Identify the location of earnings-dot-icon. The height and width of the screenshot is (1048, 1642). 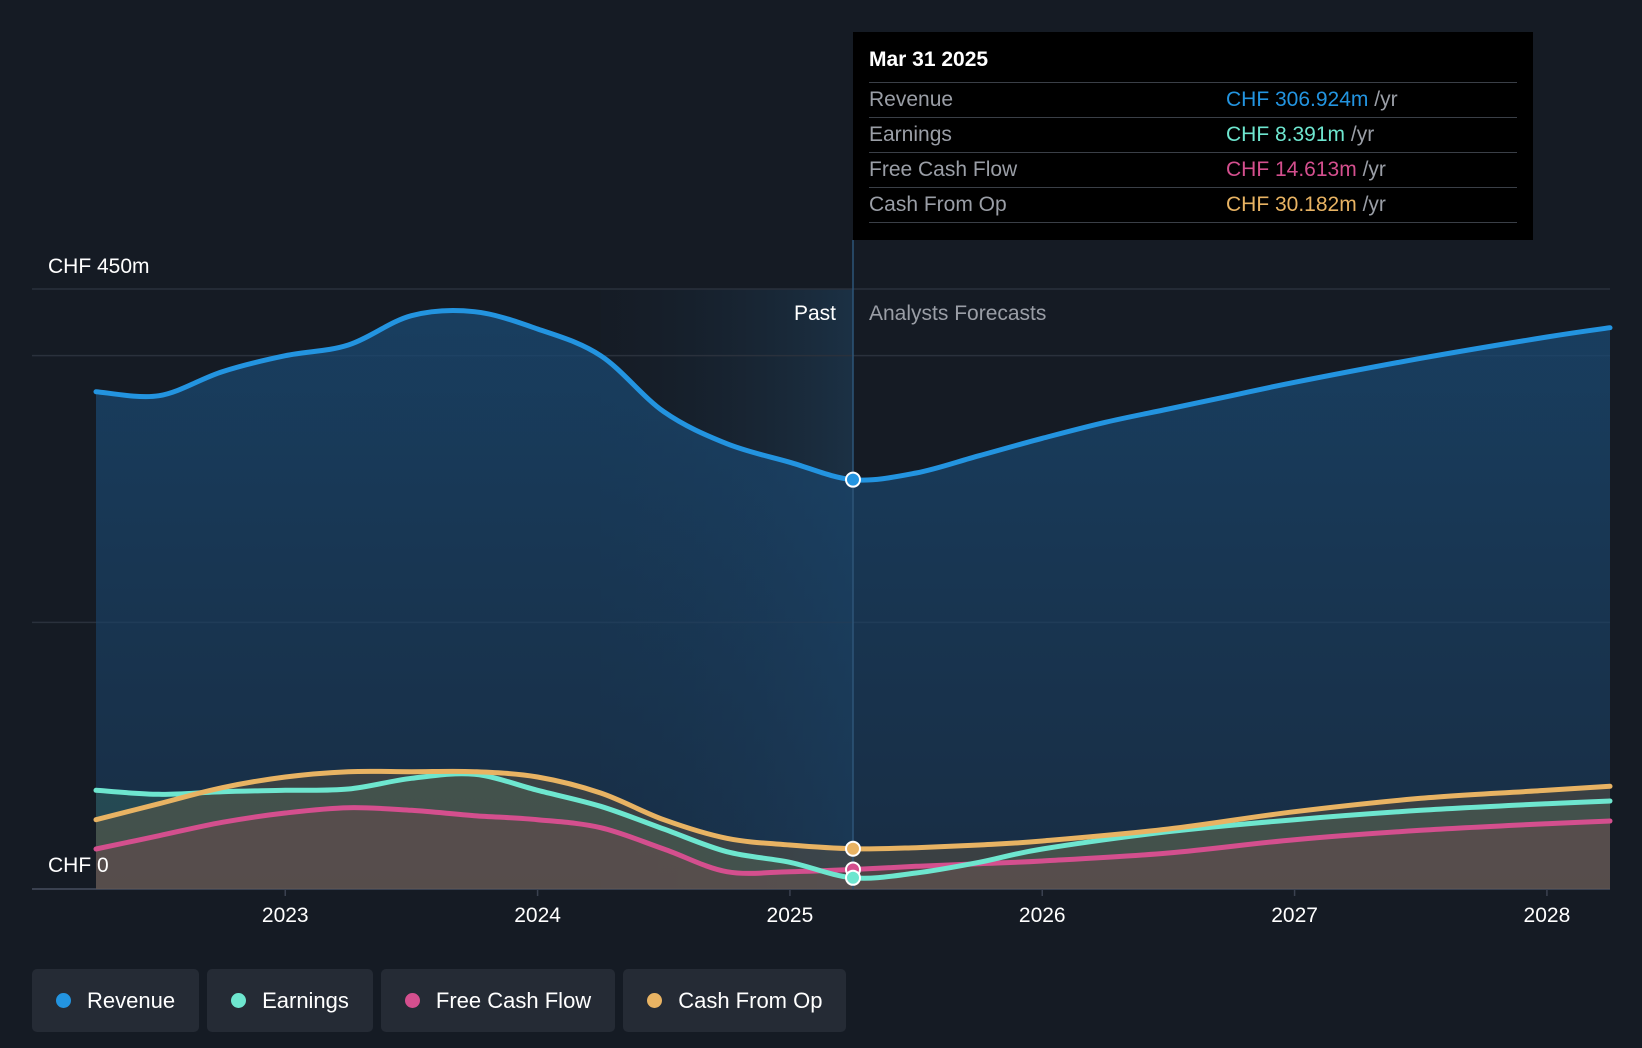
(239, 1000).